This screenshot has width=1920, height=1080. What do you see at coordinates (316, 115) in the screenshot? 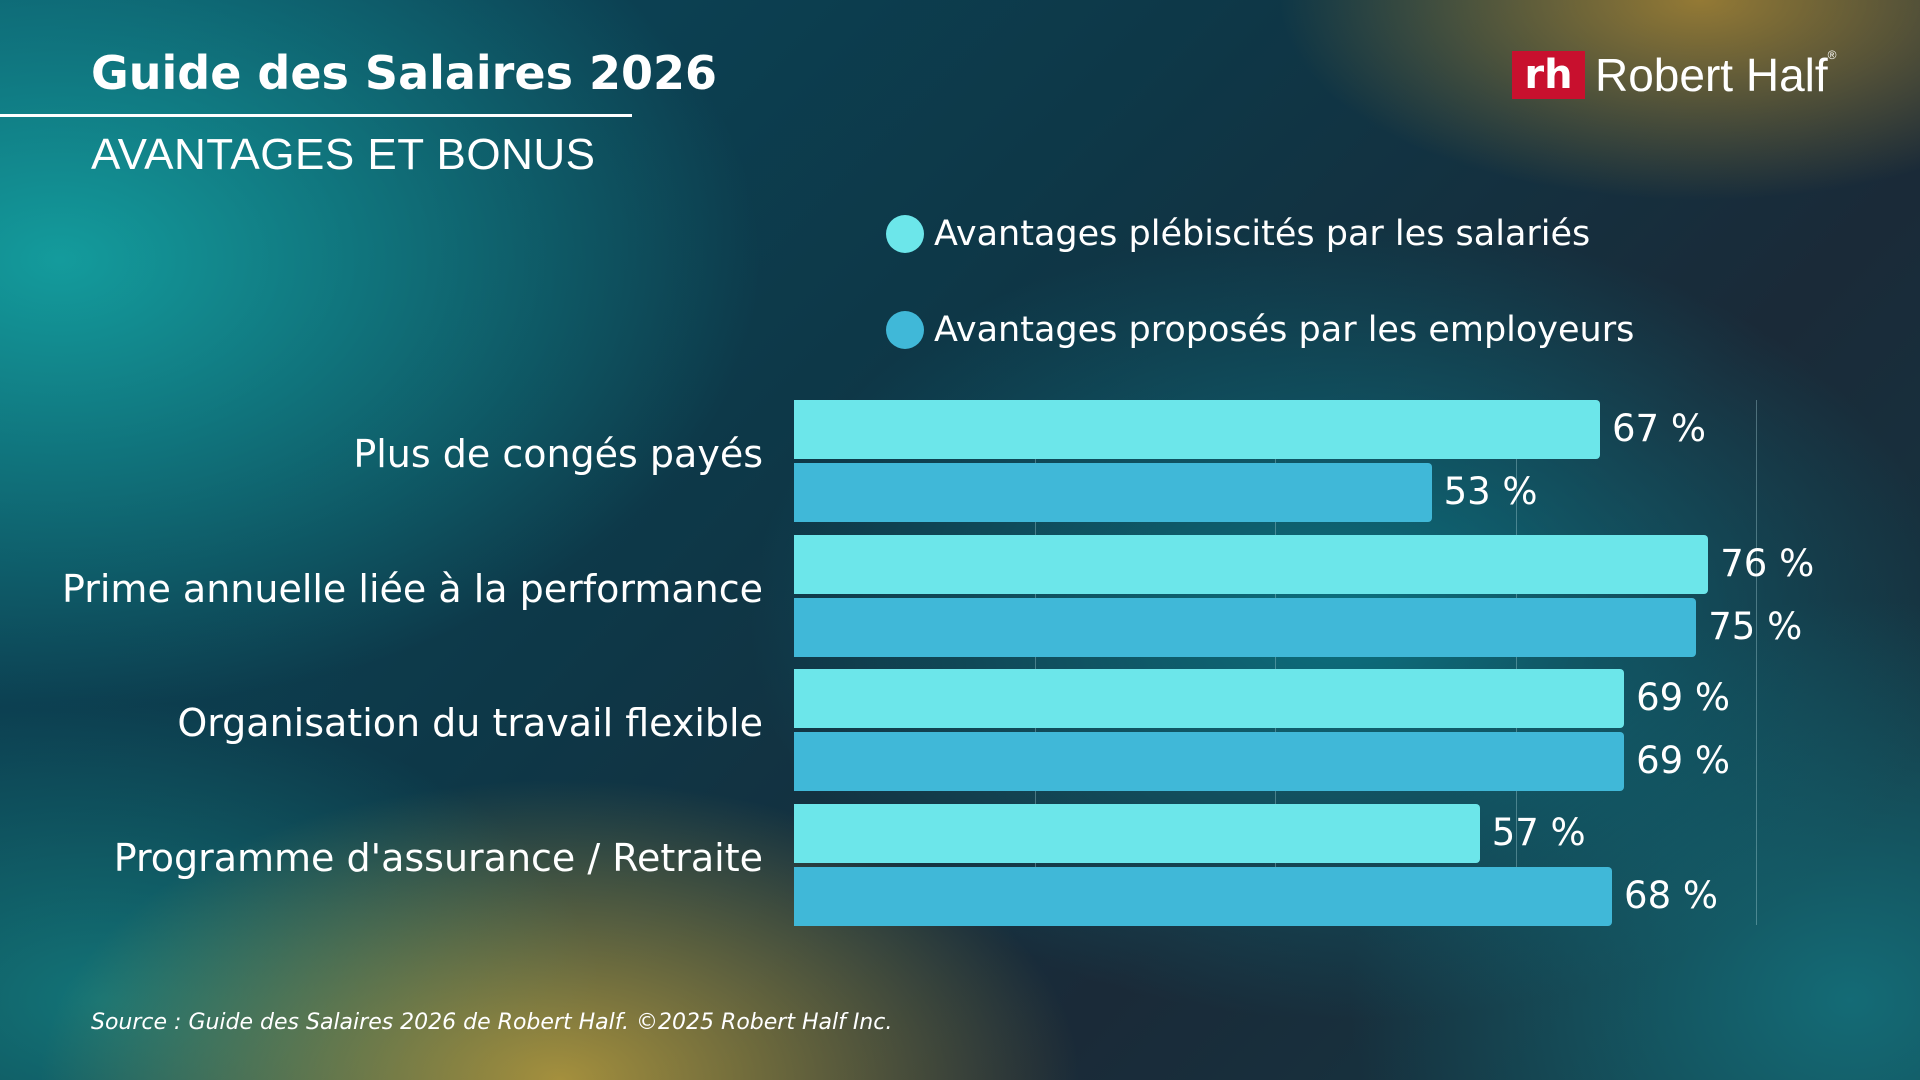
I see `title-divider` at bounding box center [316, 115].